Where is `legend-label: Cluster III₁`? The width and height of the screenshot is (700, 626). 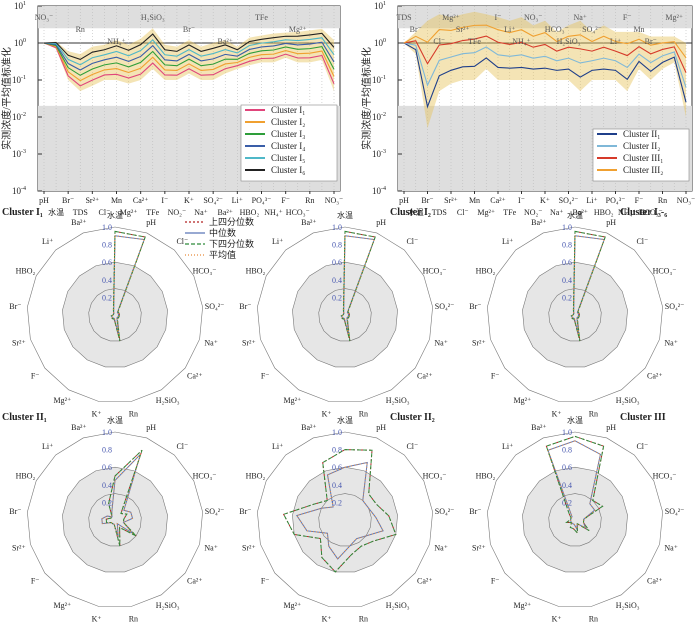 legend-label: Cluster III₁ is located at coordinates (643, 158).